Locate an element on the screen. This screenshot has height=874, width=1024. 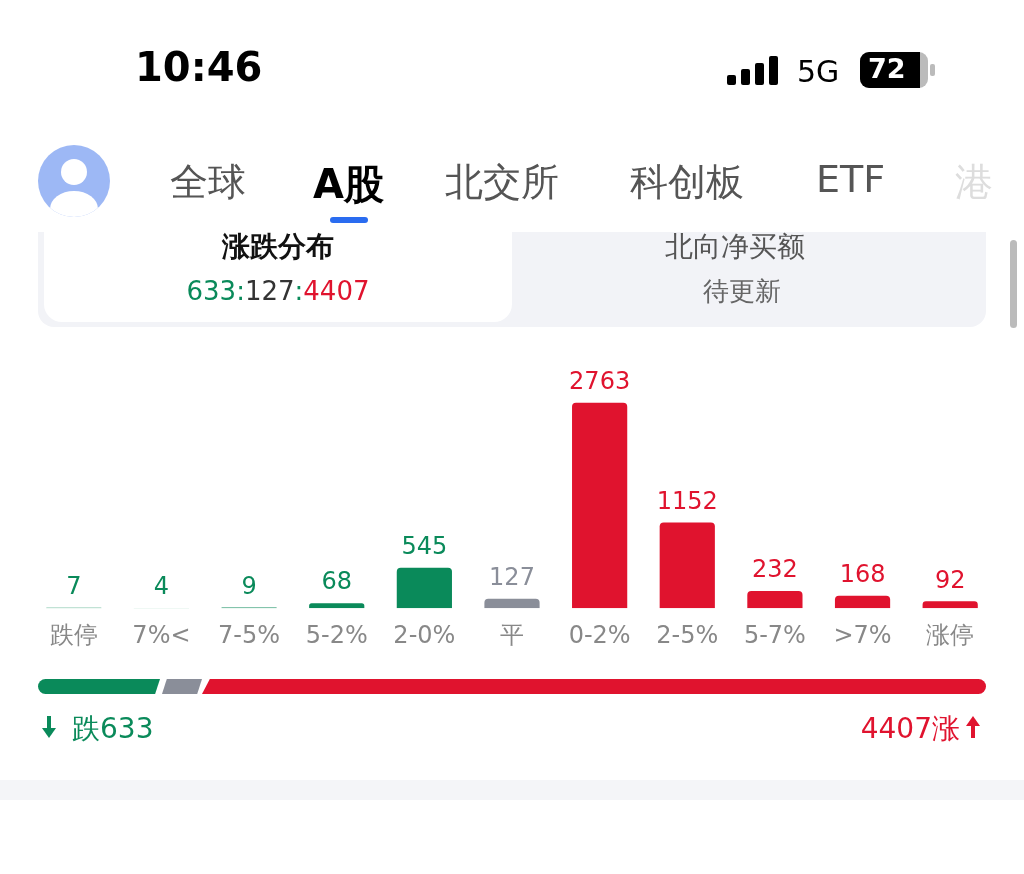
x-tick-label: 5-2% is located at coordinates (336, 634).